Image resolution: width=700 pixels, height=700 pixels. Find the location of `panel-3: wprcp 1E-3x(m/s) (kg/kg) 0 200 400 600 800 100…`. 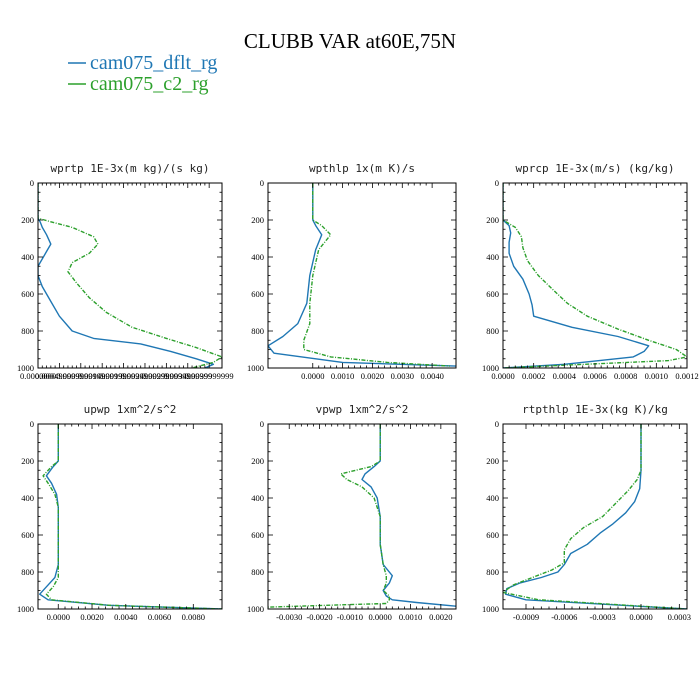

panel-3: wprcp 1E-3x(m/s) (kg/kg) 0 200 400 600 800 100… is located at coordinates (590, 271).